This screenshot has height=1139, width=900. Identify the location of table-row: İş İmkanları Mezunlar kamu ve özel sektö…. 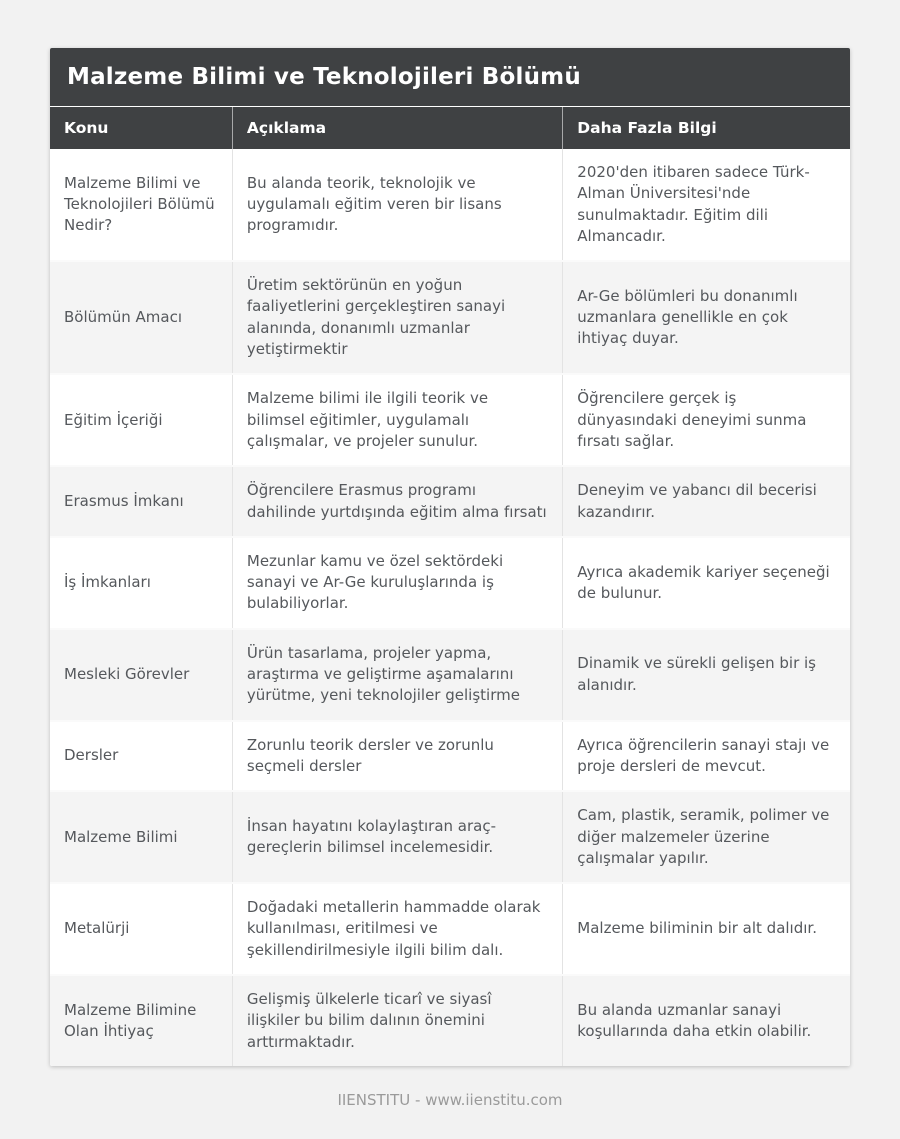
(450, 582).